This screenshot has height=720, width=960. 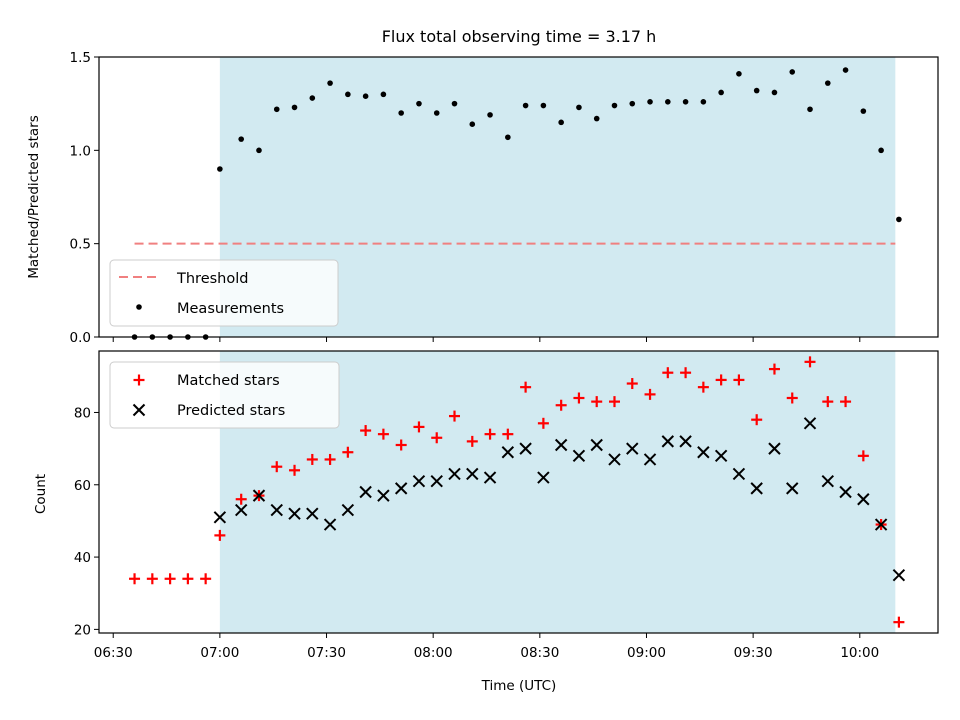 What do you see at coordinates (646, 653) in the screenshot?
I see `x-tick-label: 09:00` at bounding box center [646, 653].